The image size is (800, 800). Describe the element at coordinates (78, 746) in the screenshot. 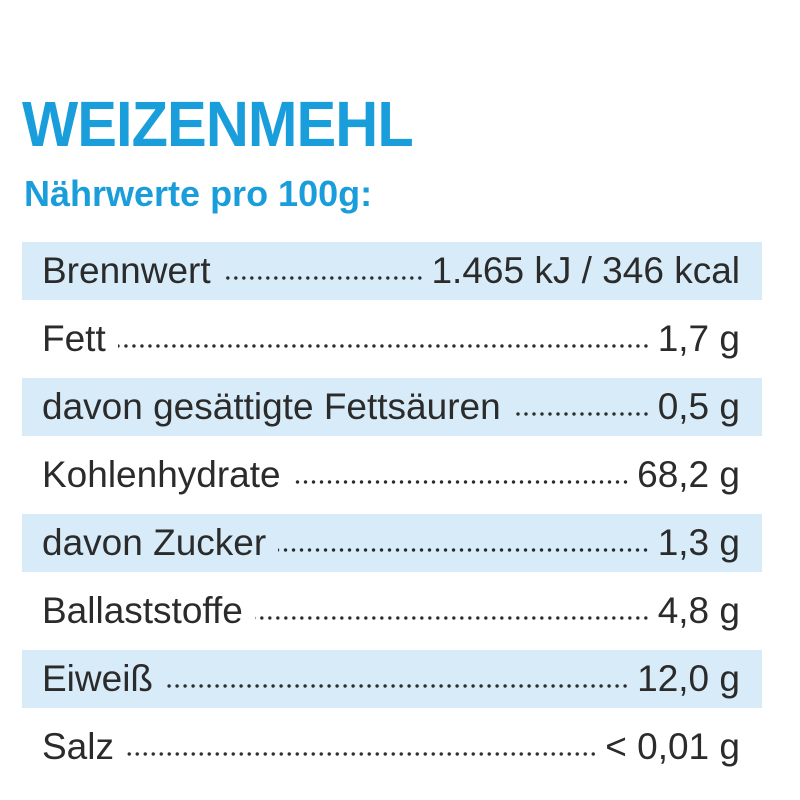

I see `row-label: Salz` at that location.